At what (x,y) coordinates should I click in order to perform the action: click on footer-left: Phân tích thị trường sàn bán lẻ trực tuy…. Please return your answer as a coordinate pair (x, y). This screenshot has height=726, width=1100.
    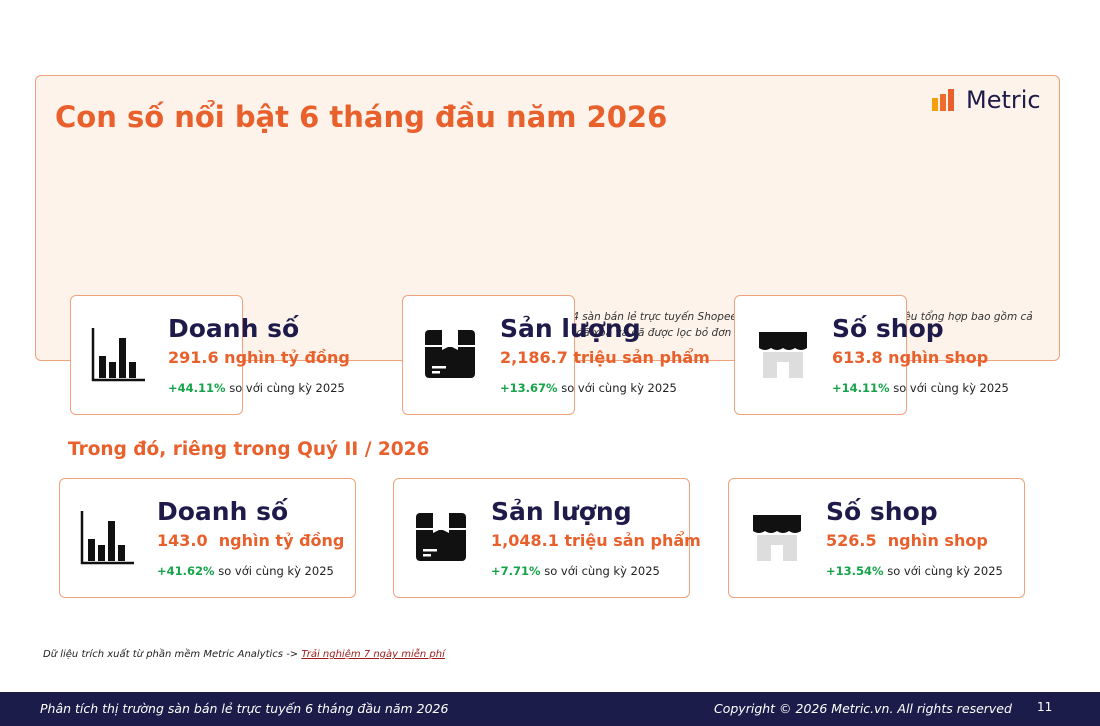
    Looking at the image, I should click on (244, 708).